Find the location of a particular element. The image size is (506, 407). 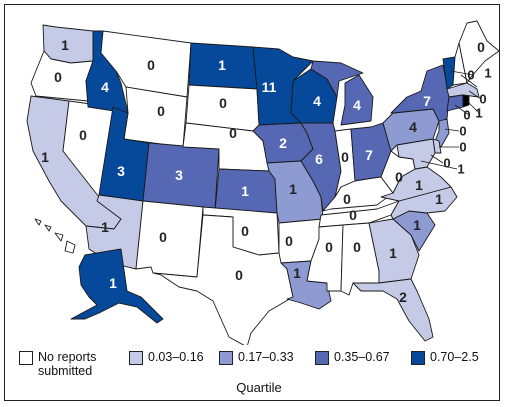

callout-value-MD: 1 is located at coordinates (460, 169).